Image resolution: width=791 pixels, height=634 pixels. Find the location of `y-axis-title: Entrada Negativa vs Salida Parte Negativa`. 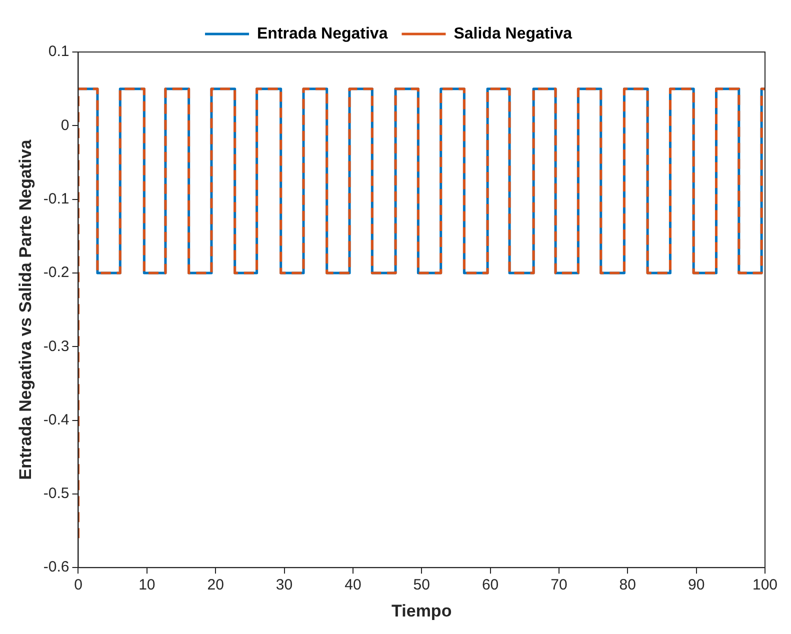

y-axis-title: Entrada Negativa vs Salida Parte Negativa is located at coordinates (25, 309).